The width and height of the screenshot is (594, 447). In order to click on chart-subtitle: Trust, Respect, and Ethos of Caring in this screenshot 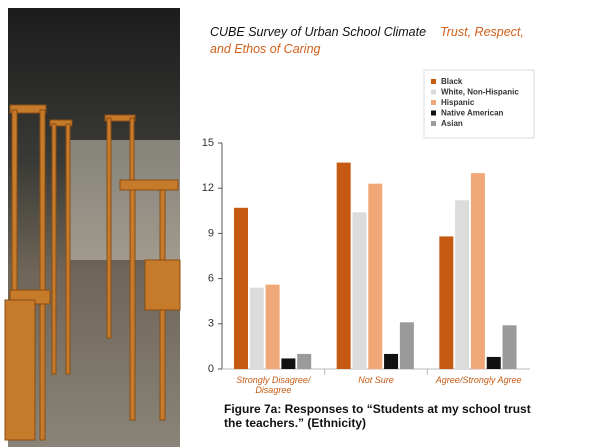, I will do `click(367, 40)`.